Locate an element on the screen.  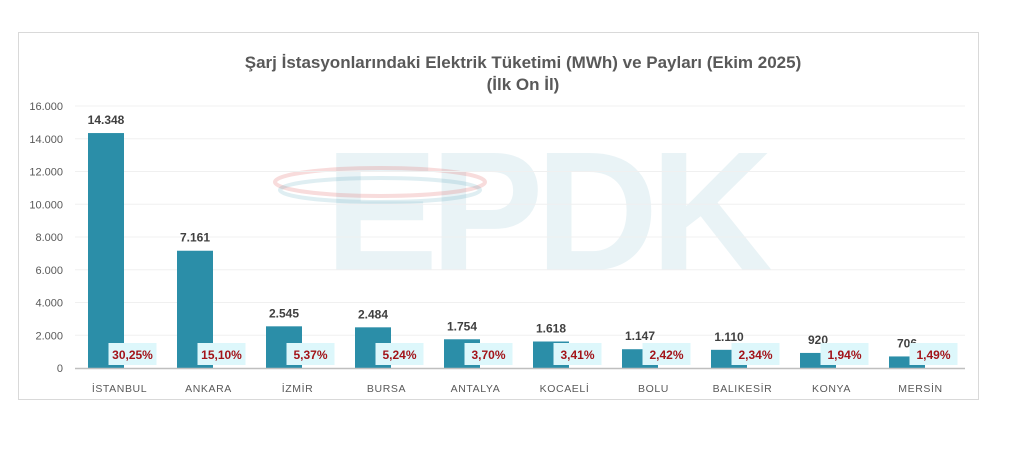
y-tick-label: 16.000 is located at coordinates (46, 107).